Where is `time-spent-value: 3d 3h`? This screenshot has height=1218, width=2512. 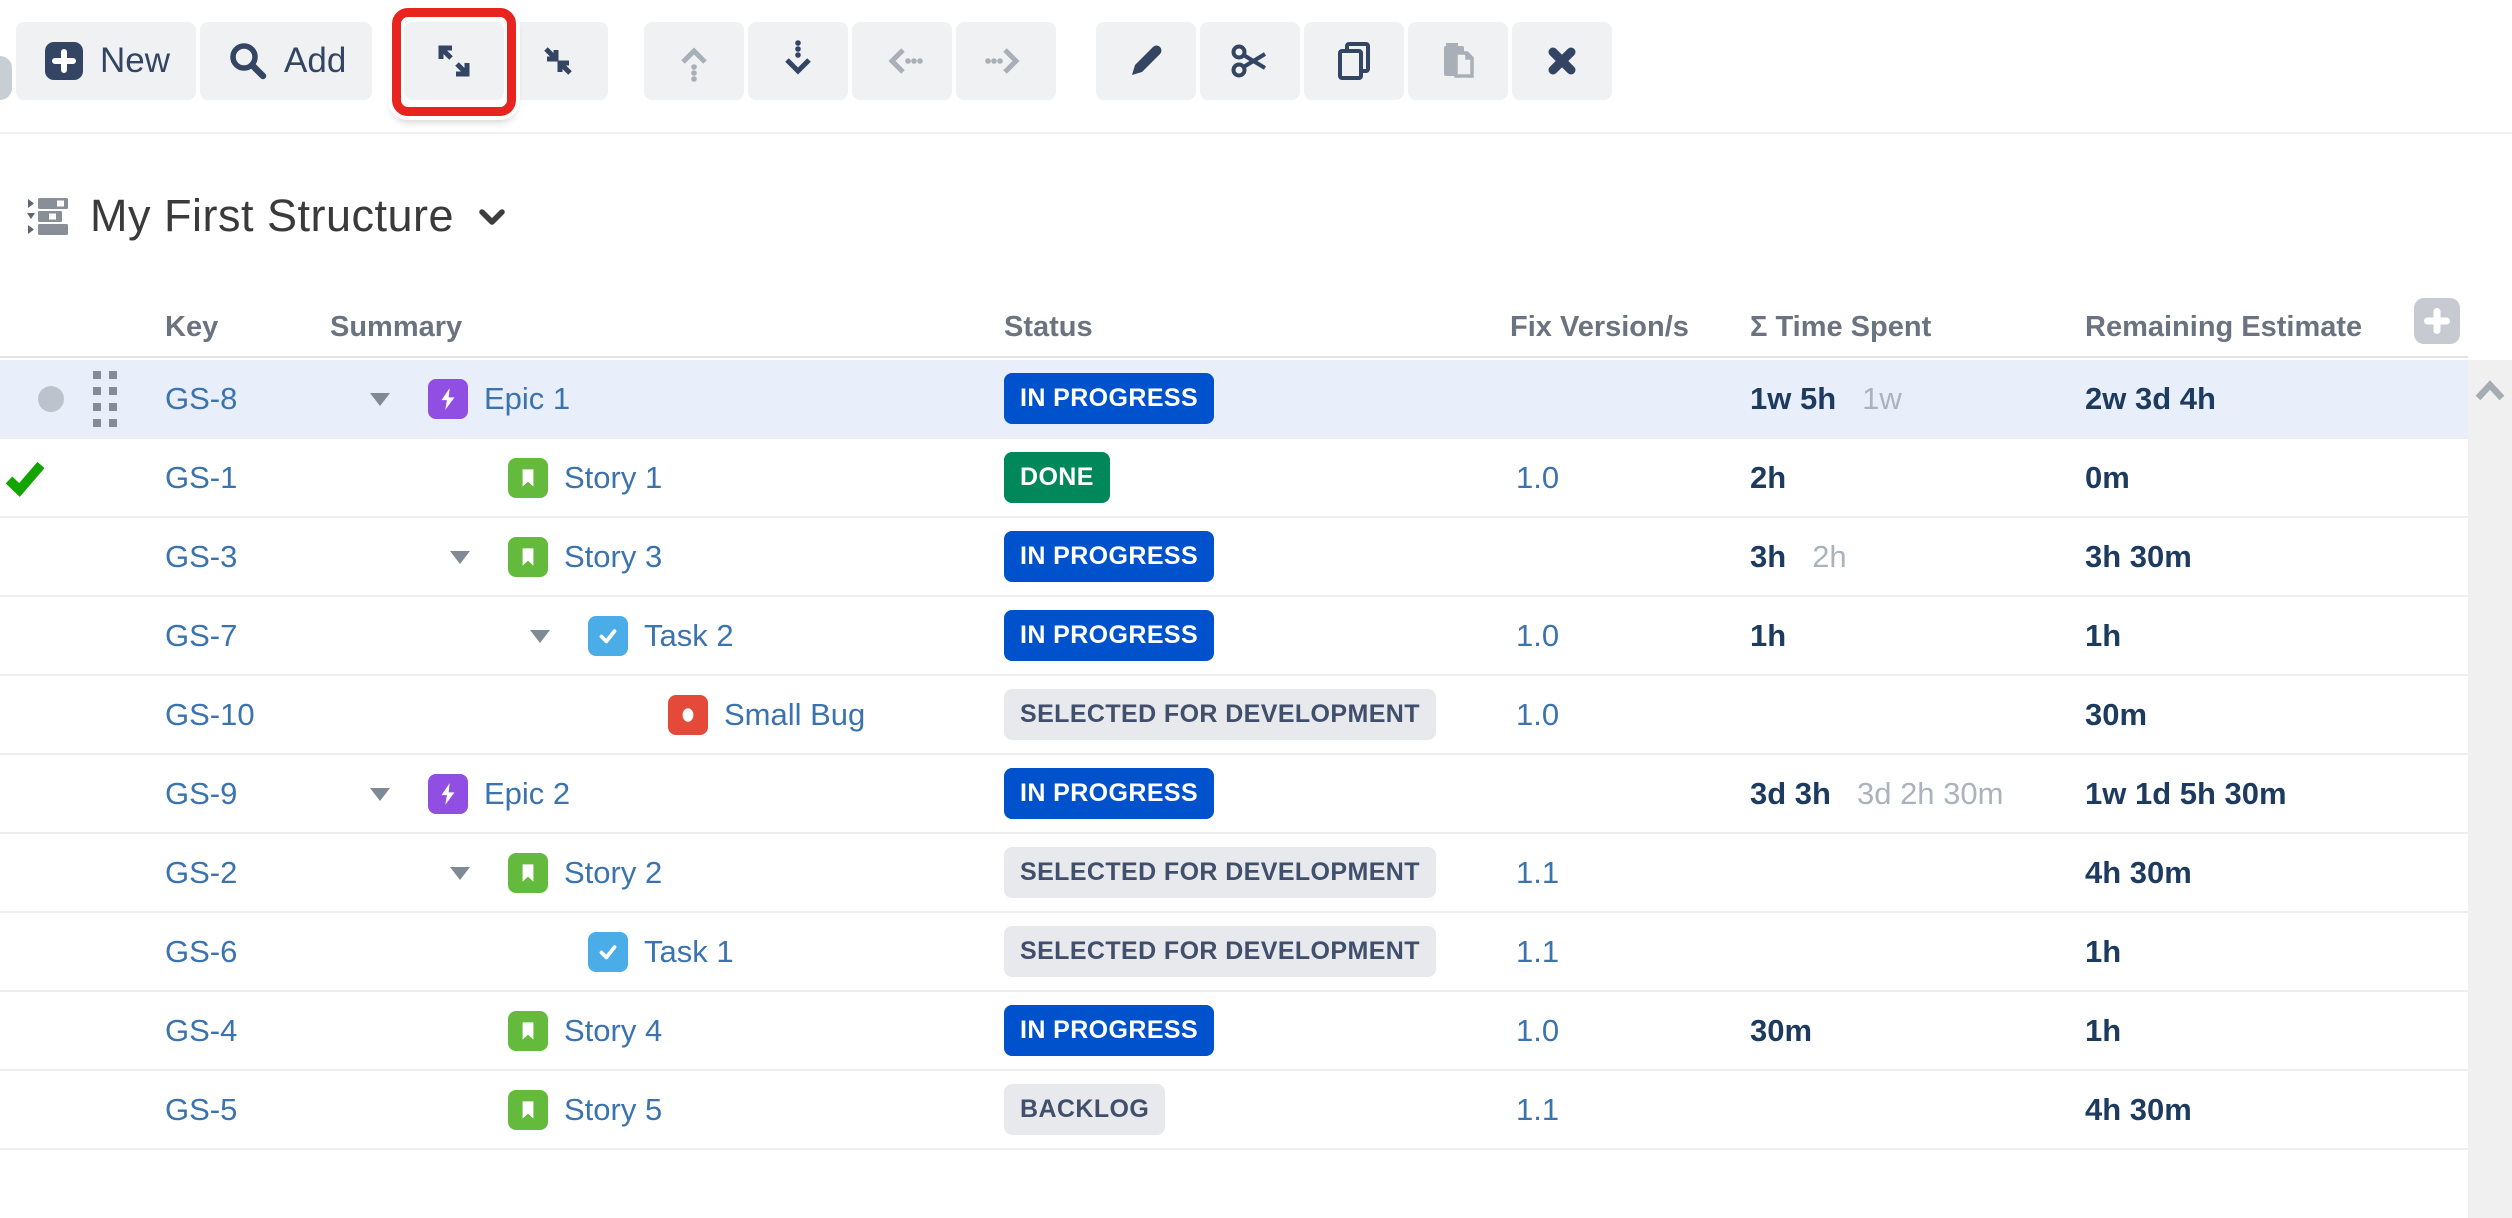 time-spent-value: 3d 3h is located at coordinates (1790, 793).